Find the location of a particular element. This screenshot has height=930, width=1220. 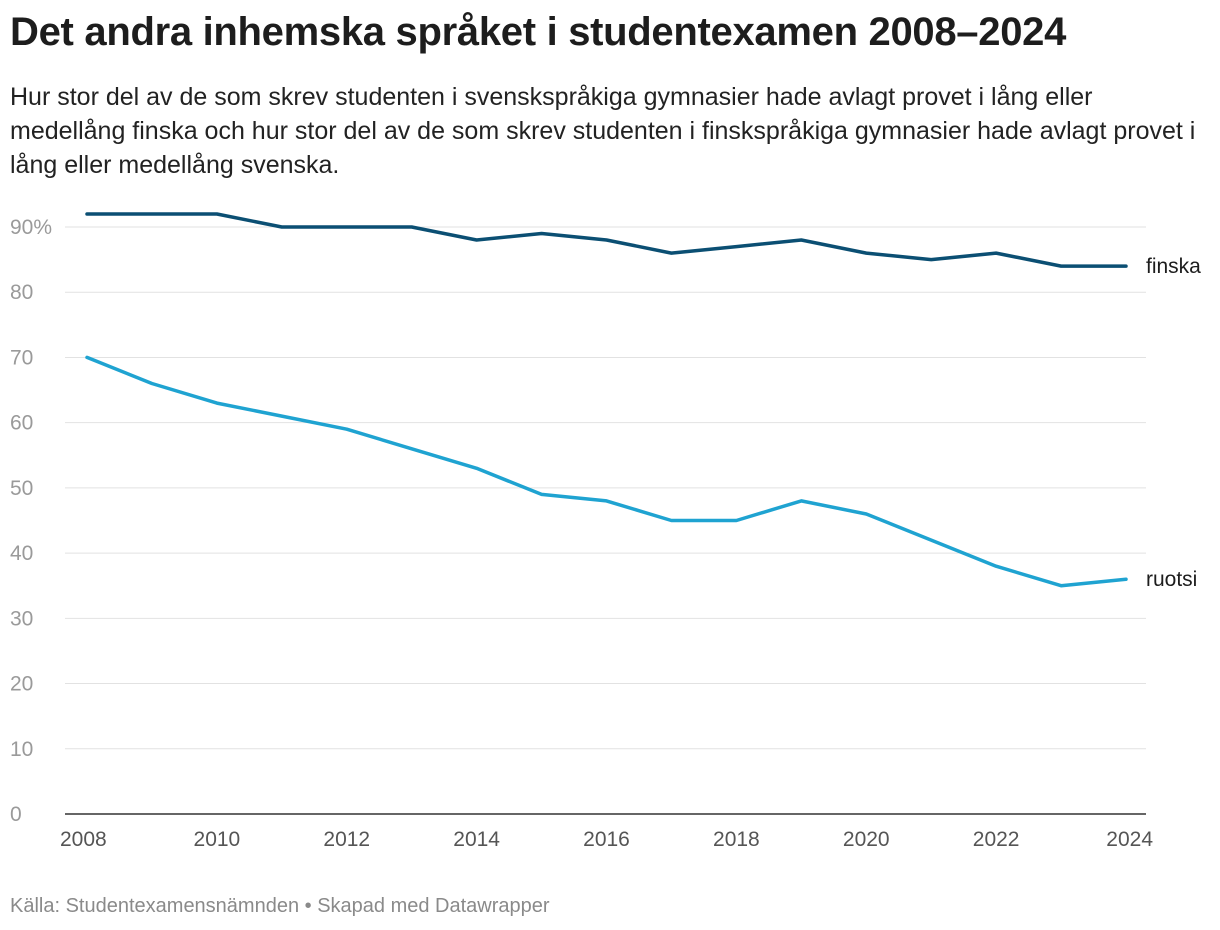

y-tick-label: 80 is located at coordinates (21, 292).